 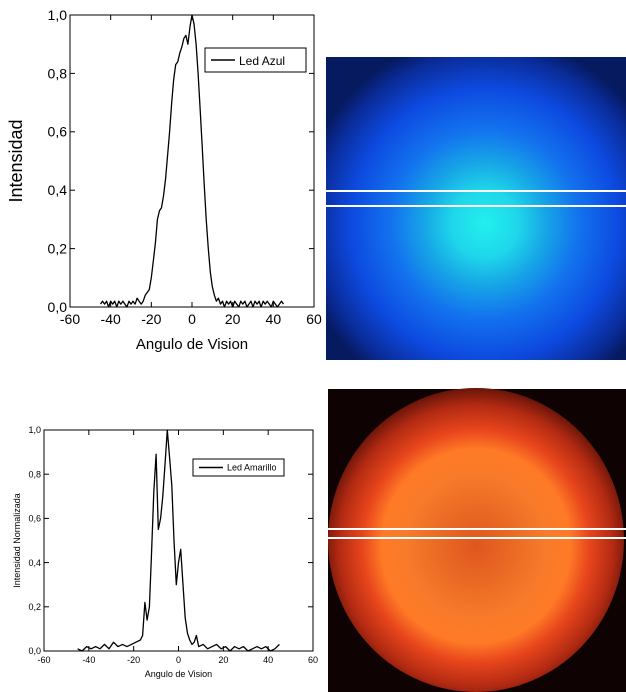 I want to click on legend-label: Led Amarillo, so click(x=252, y=468).